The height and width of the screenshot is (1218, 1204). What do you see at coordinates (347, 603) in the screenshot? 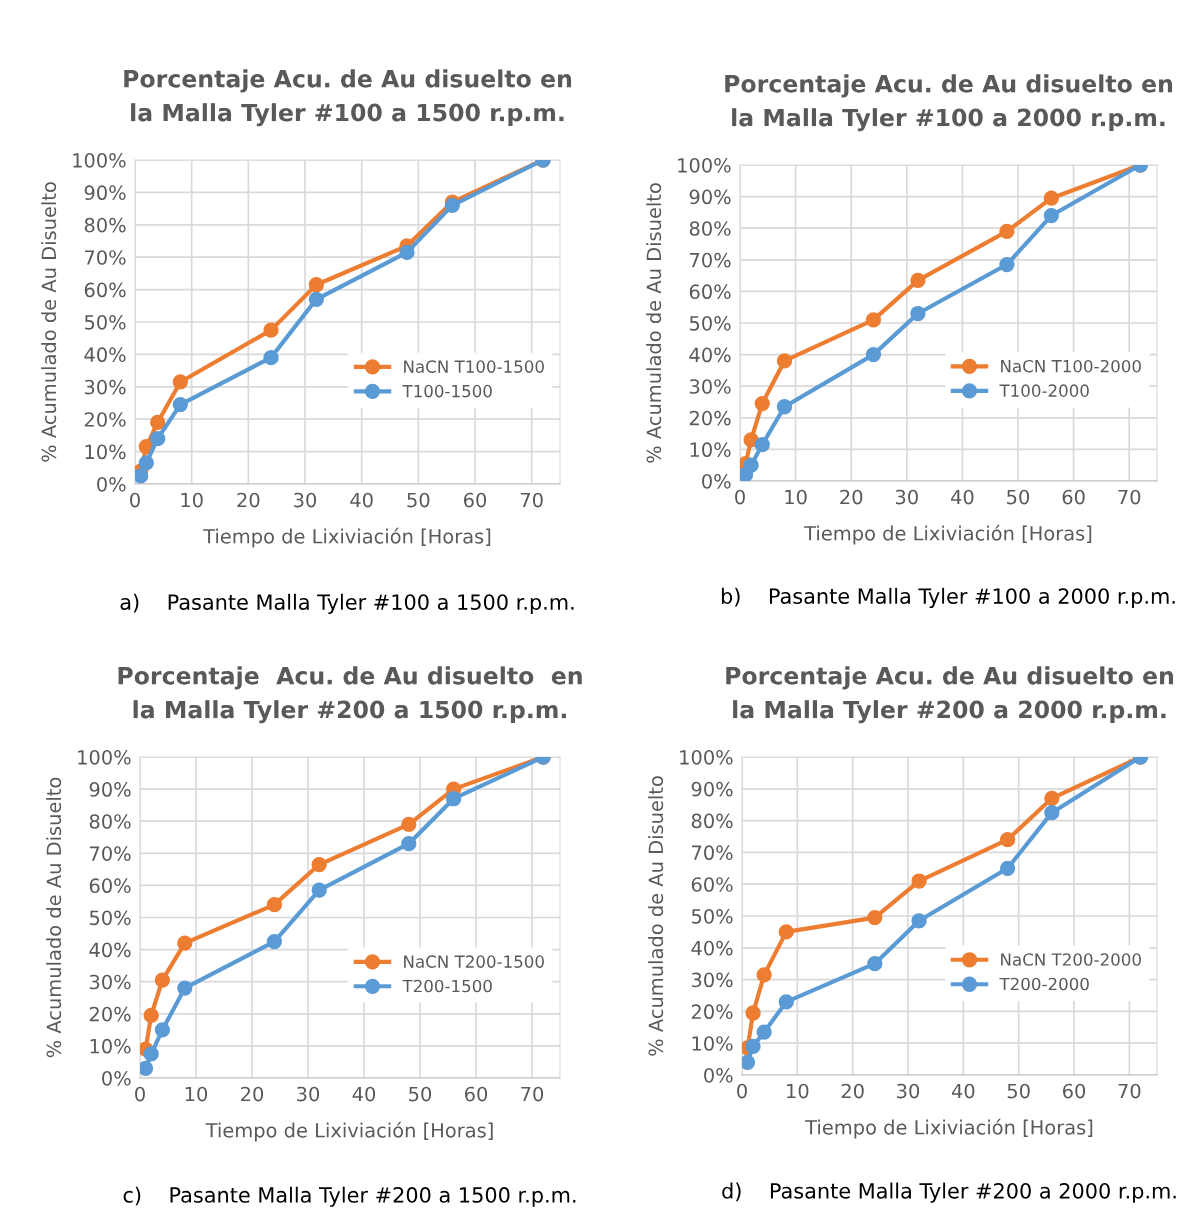
I see `text: a) Pasante Malla Tyler #100 a 1500 r.p.m.` at bounding box center [347, 603].